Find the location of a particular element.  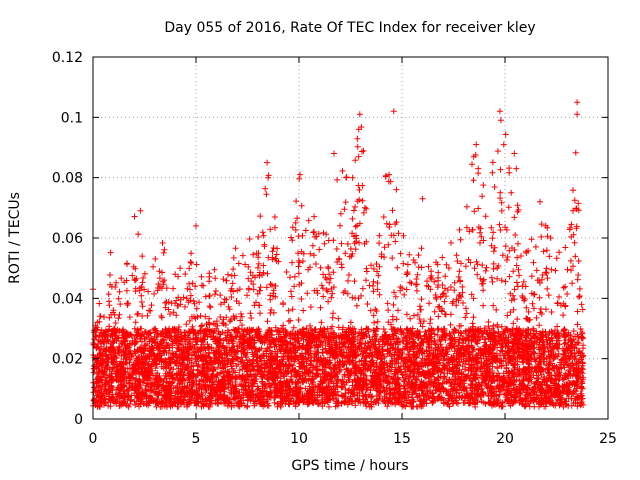

x-tick-label: 20 is located at coordinates (505, 439).